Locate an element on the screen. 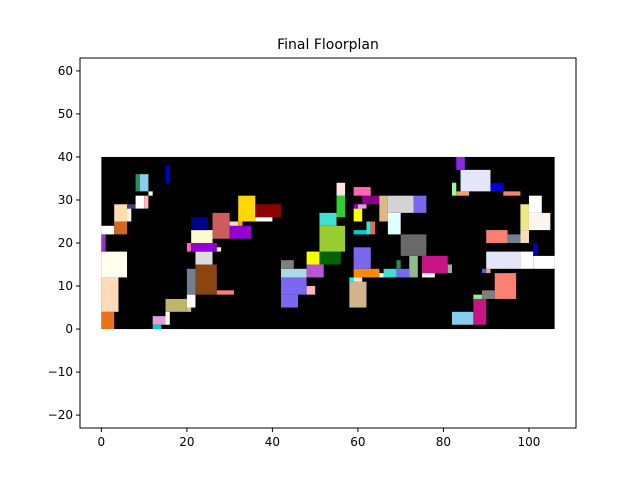 This screenshot has width=640, height=480. chart-title: Final Floorplan is located at coordinates (328, 45).